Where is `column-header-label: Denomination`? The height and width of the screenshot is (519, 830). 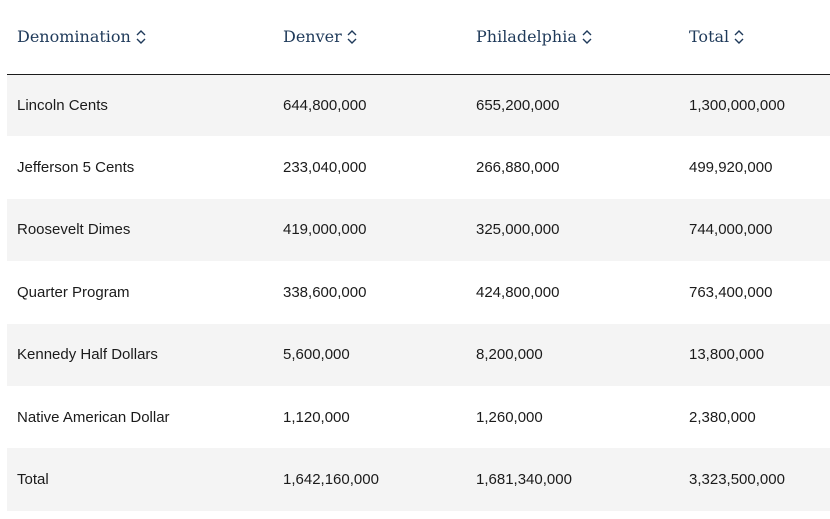
column-header-label: Denomination is located at coordinates (74, 37).